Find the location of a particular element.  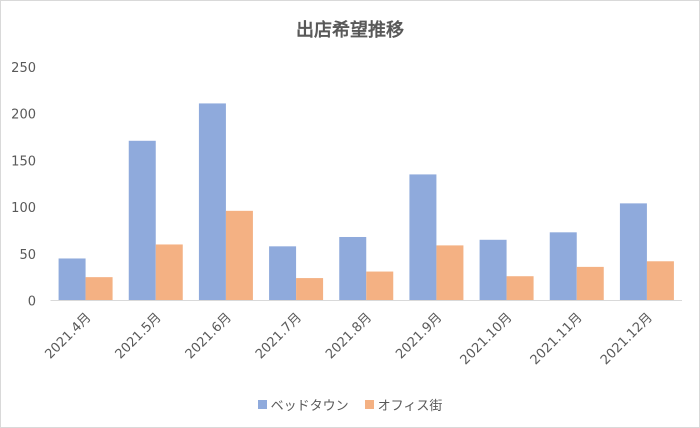

chart-title: 出店希望推移 is located at coordinates (350, 30).